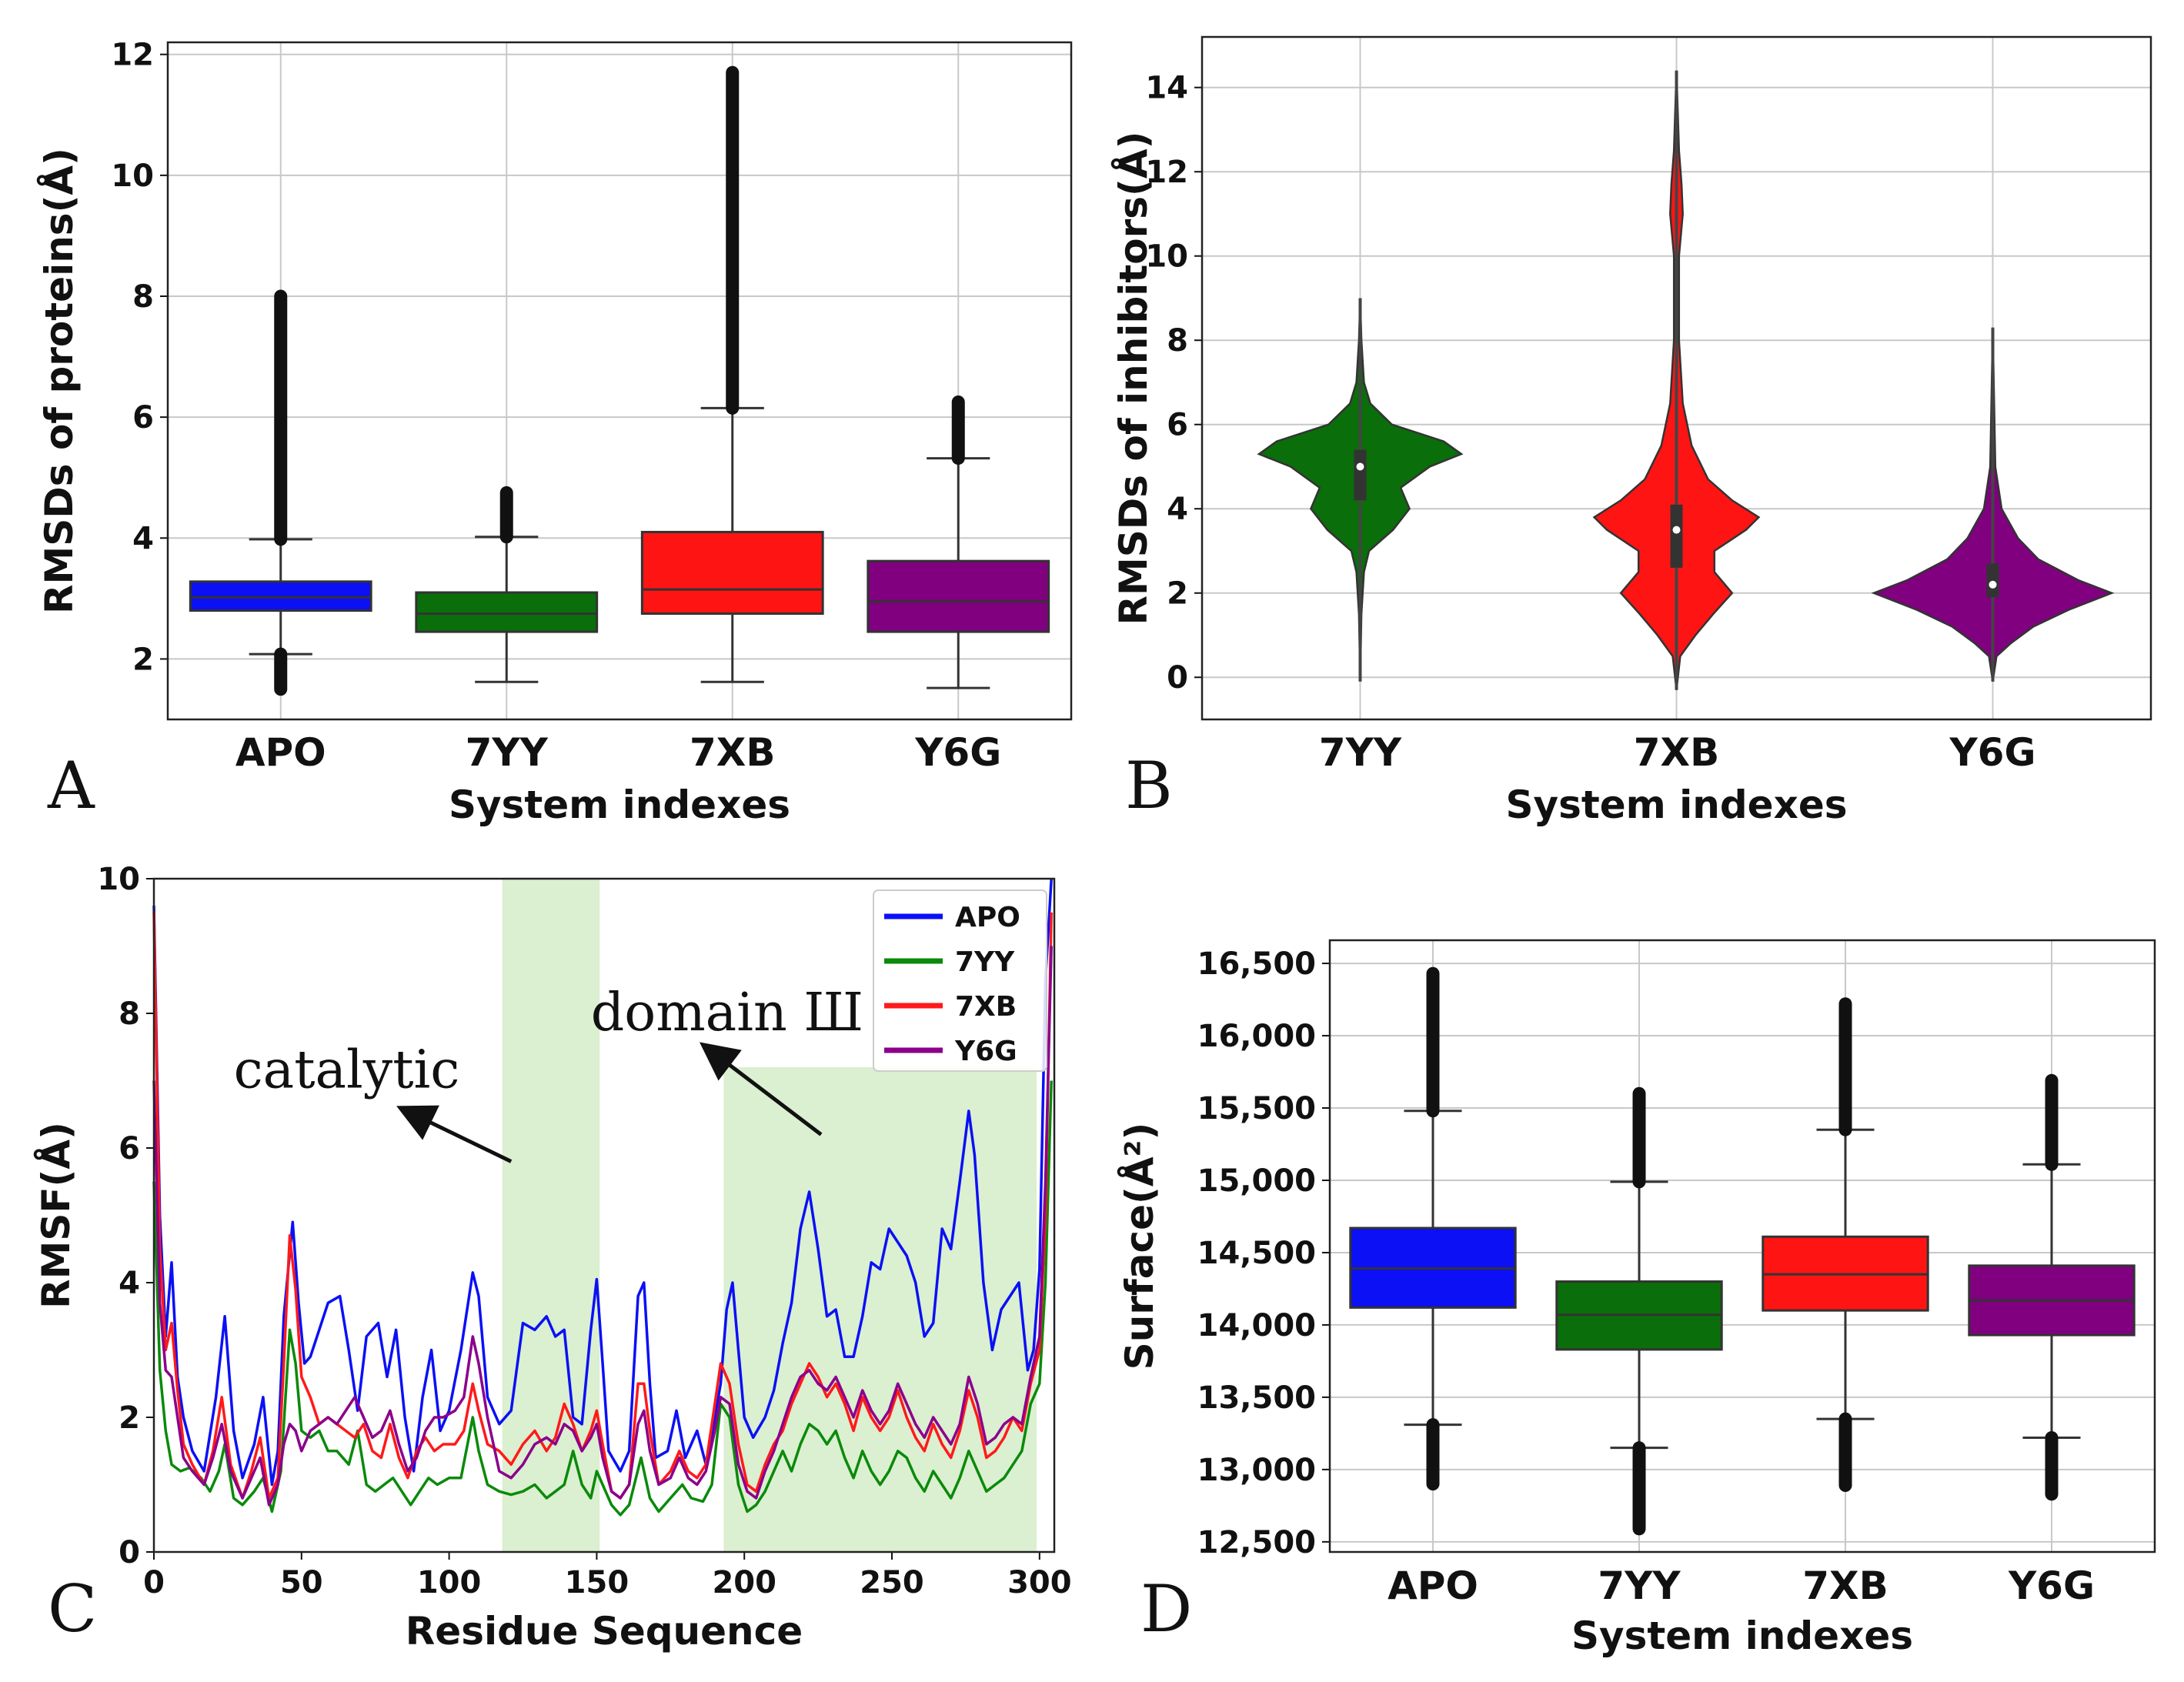 Image resolution: width=2184 pixels, height=1682 pixels. What do you see at coordinates (2052, 1586) in the screenshot?
I see `d-category-label-y6g: Y6G` at bounding box center [2052, 1586].